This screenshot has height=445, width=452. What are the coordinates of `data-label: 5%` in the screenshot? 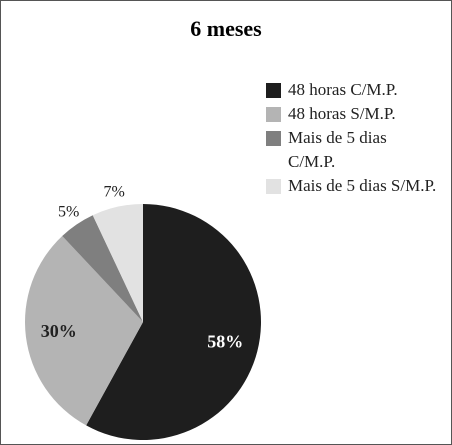 It's located at (68, 211).